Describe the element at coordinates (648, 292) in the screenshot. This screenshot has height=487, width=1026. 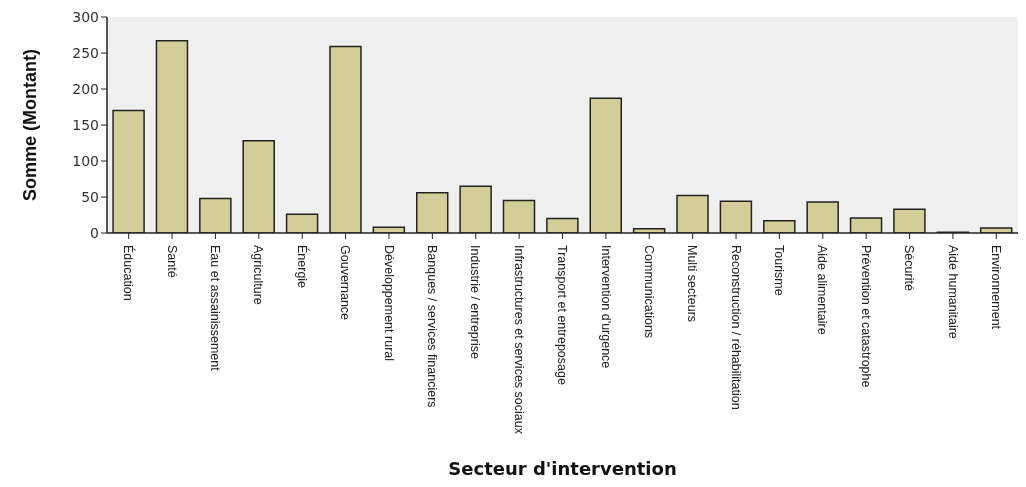
I see `x-tick-label: Communications` at that location.